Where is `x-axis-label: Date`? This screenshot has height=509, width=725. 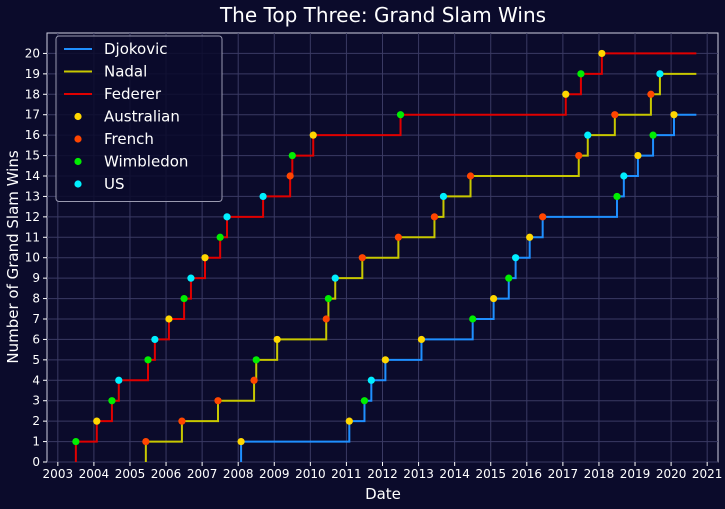 x-axis-label: Date is located at coordinates (383, 494).